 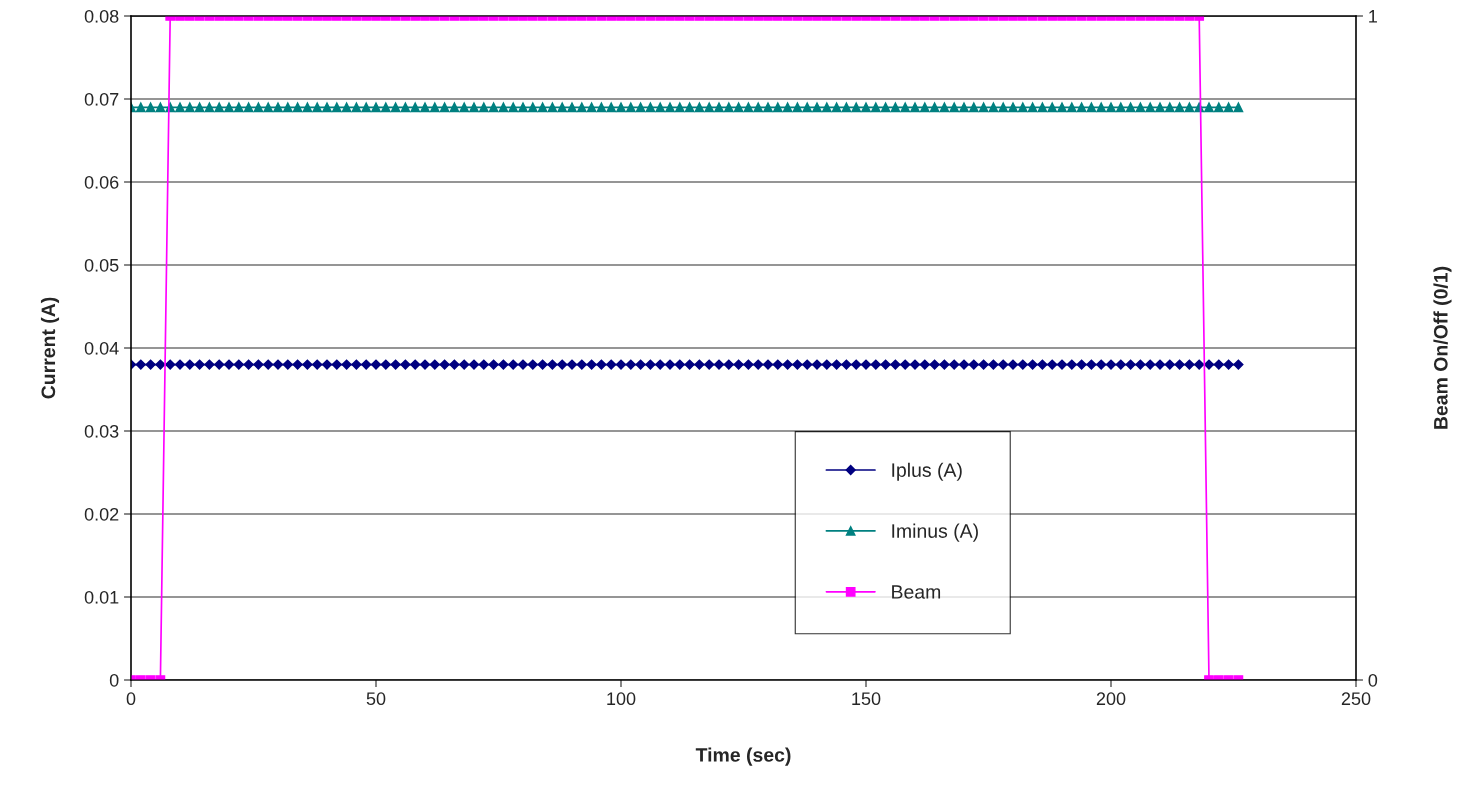 What do you see at coordinates (101, 348) in the screenshot?
I see `y-tick-label: 0.04` at bounding box center [101, 348].